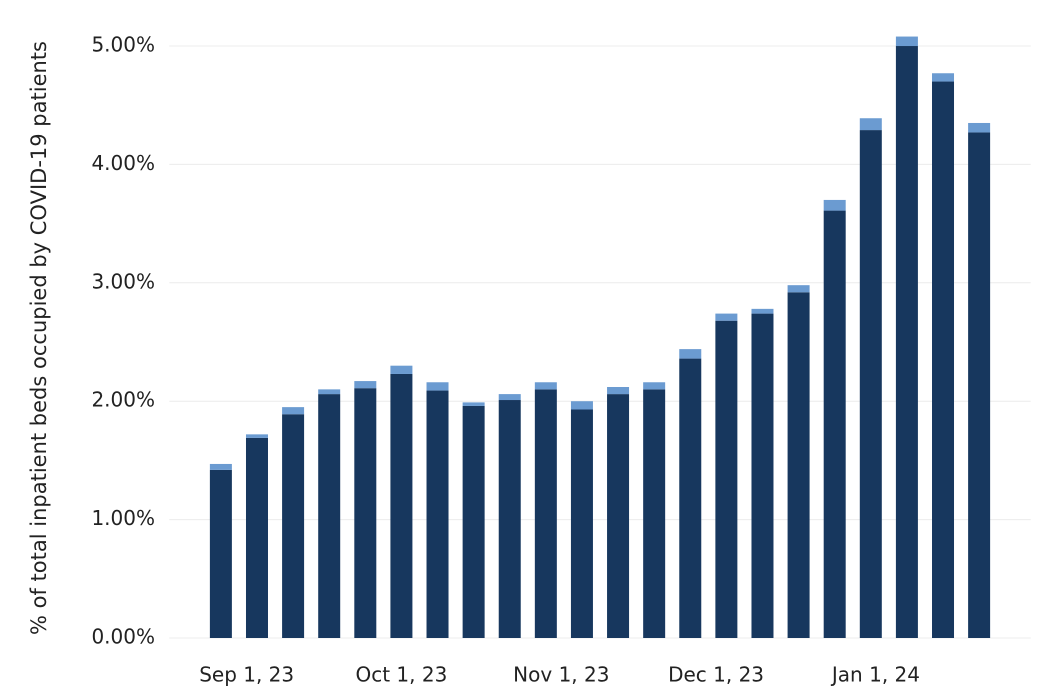 Image resolution: width=1038 pixels, height=688 pixels. What do you see at coordinates (123, 281) in the screenshot?
I see `y-tick-label: 3.00%` at bounding box center [123, 281].